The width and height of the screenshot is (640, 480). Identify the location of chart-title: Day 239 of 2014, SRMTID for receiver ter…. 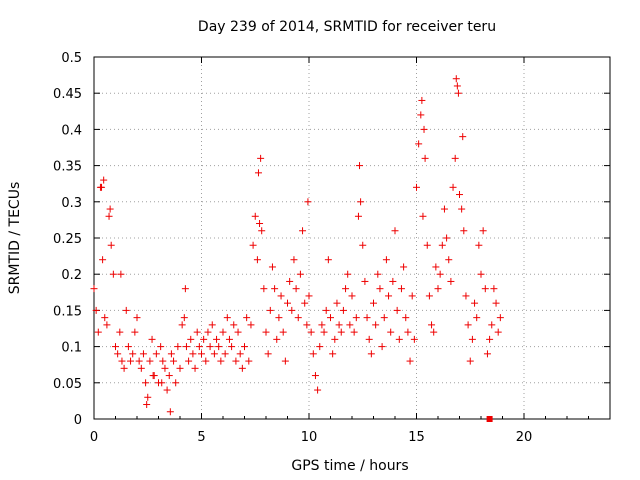
(347, 27).